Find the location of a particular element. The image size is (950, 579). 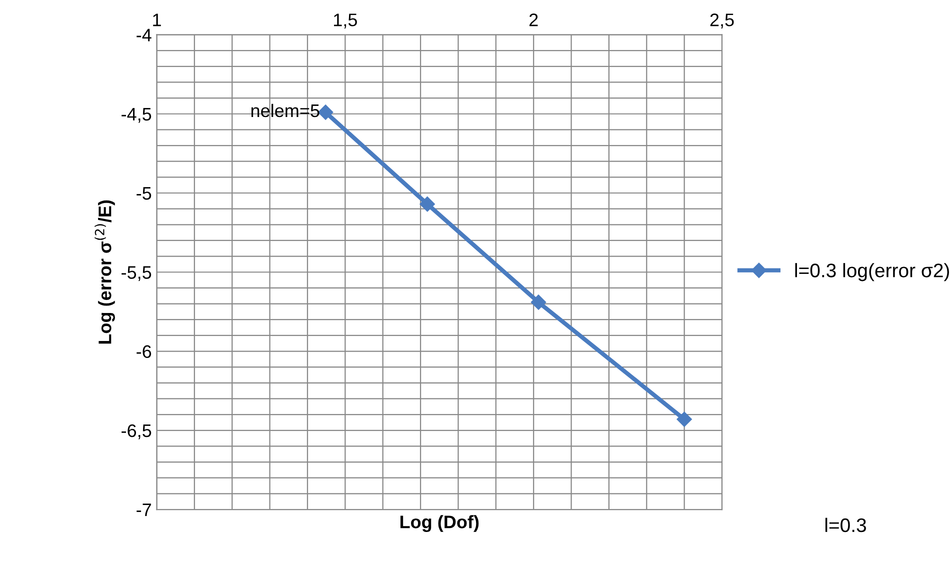

annotation: nelem=5 is located at coordinates (285, 111).